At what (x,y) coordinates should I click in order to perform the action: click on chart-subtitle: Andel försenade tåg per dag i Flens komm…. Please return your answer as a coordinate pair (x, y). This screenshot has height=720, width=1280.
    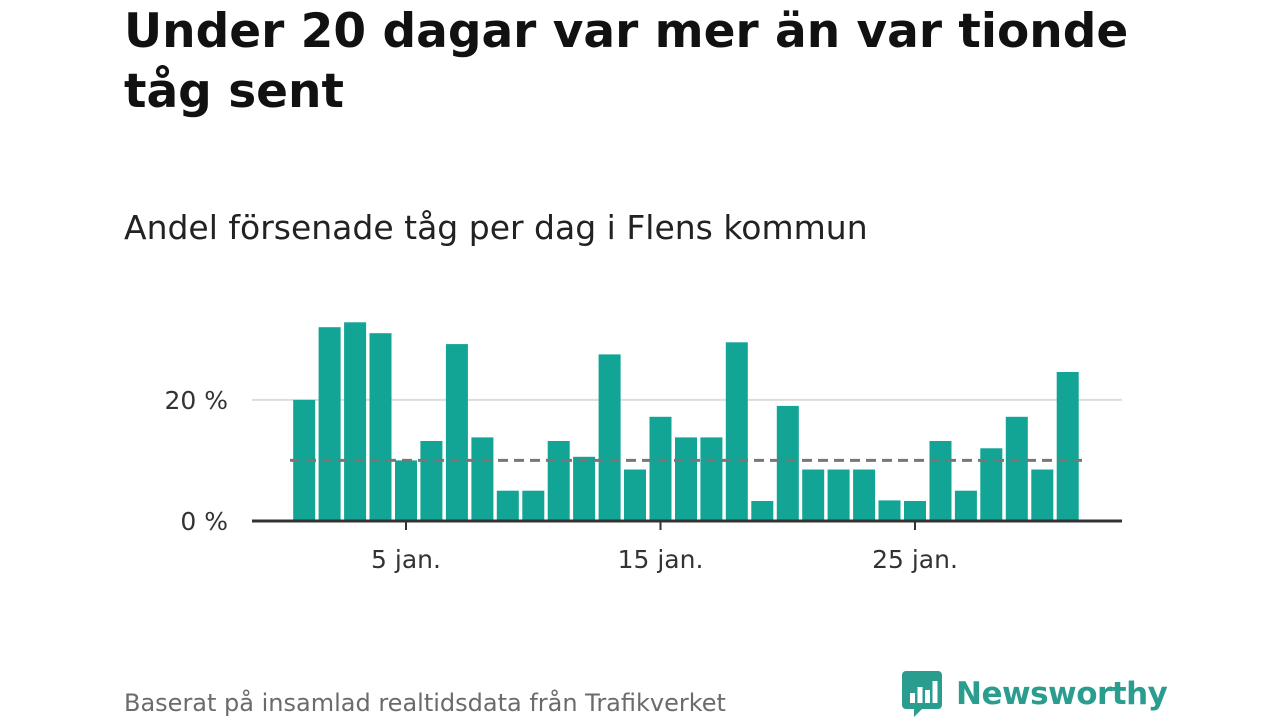
    Looking at the image, I should click on (496, 227).